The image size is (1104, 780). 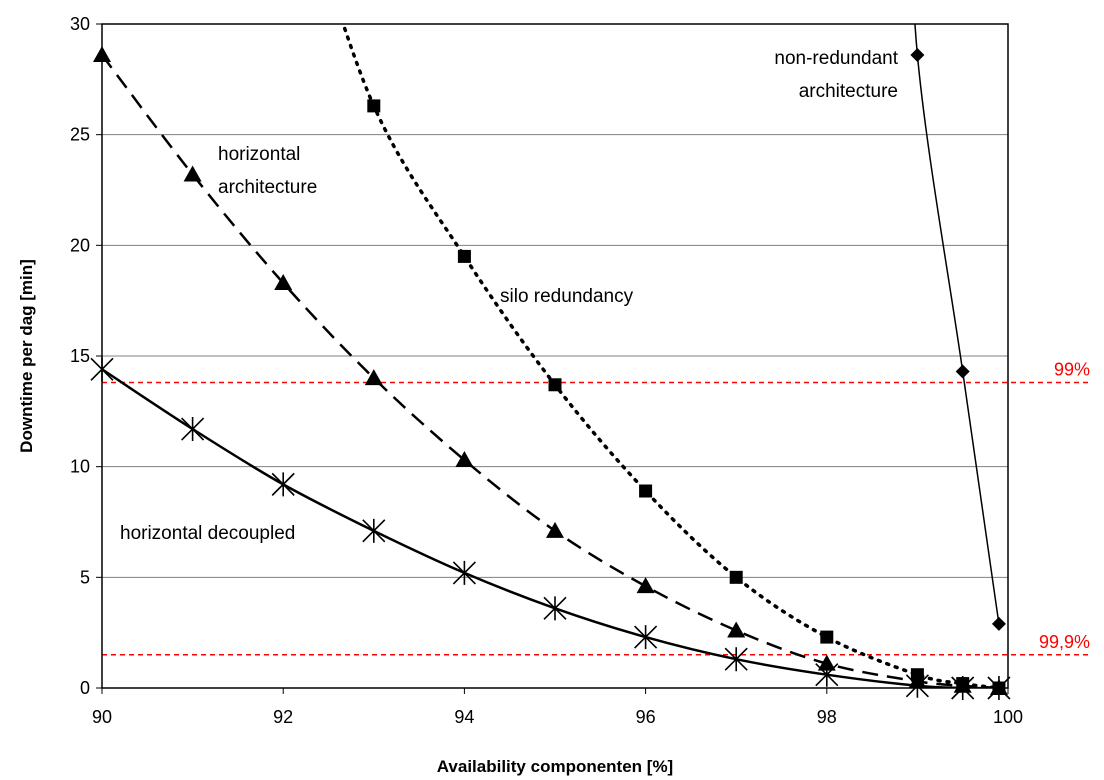 What do you see at coordinates (646, 717) in the screenshot?
I see `x-tick-label: 96` at bounding box center [646, 717].